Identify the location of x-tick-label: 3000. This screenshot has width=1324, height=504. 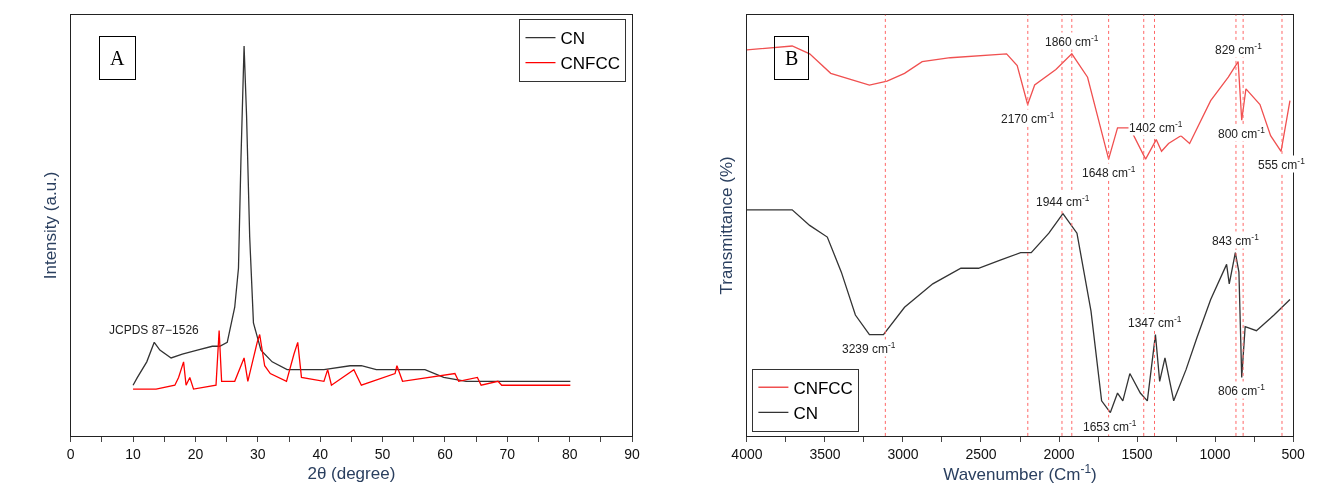
(903, 453).